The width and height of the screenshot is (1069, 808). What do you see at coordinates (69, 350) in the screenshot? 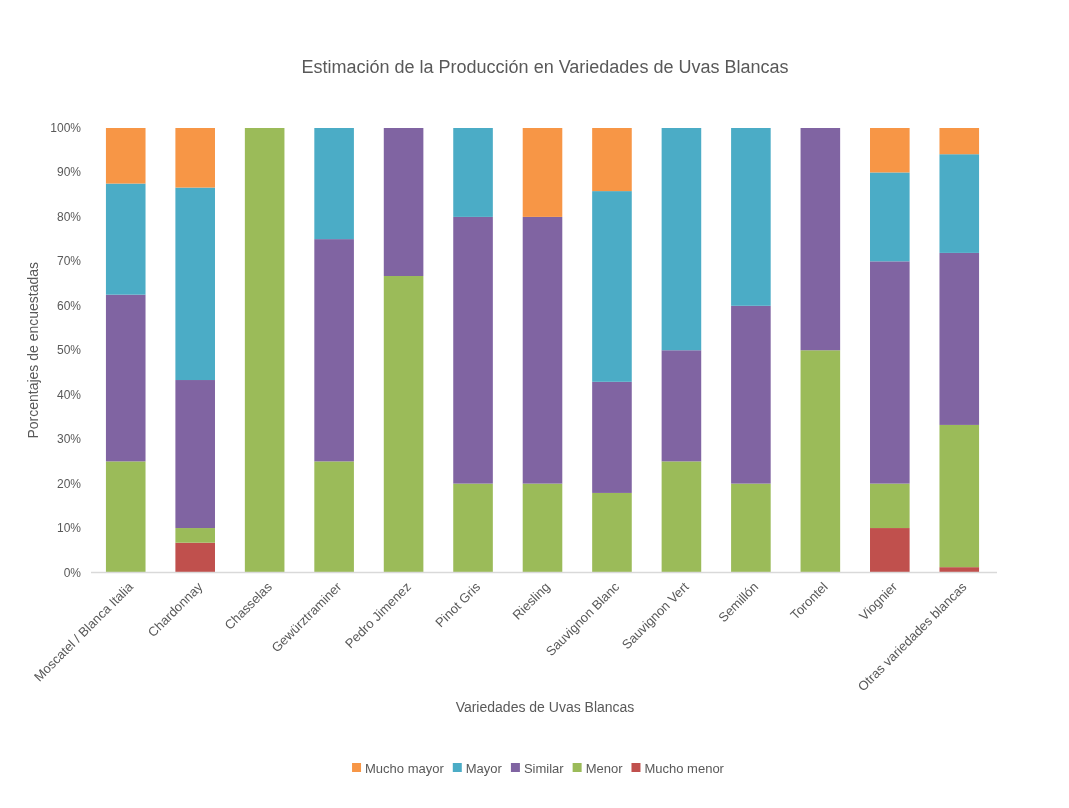
I see `y-tick-label: 50%` at bounding box center [69, 350].